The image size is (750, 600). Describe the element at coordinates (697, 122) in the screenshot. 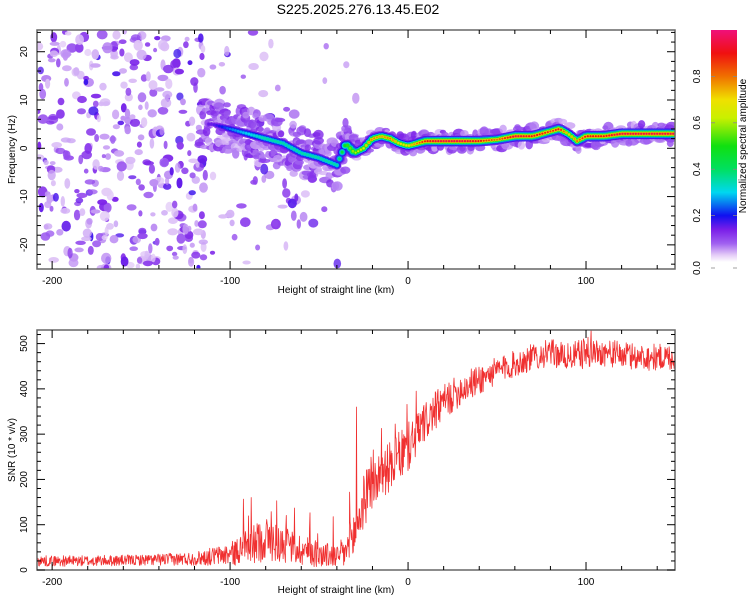

I see `colorbar-tick-label: 0.6` at that location.